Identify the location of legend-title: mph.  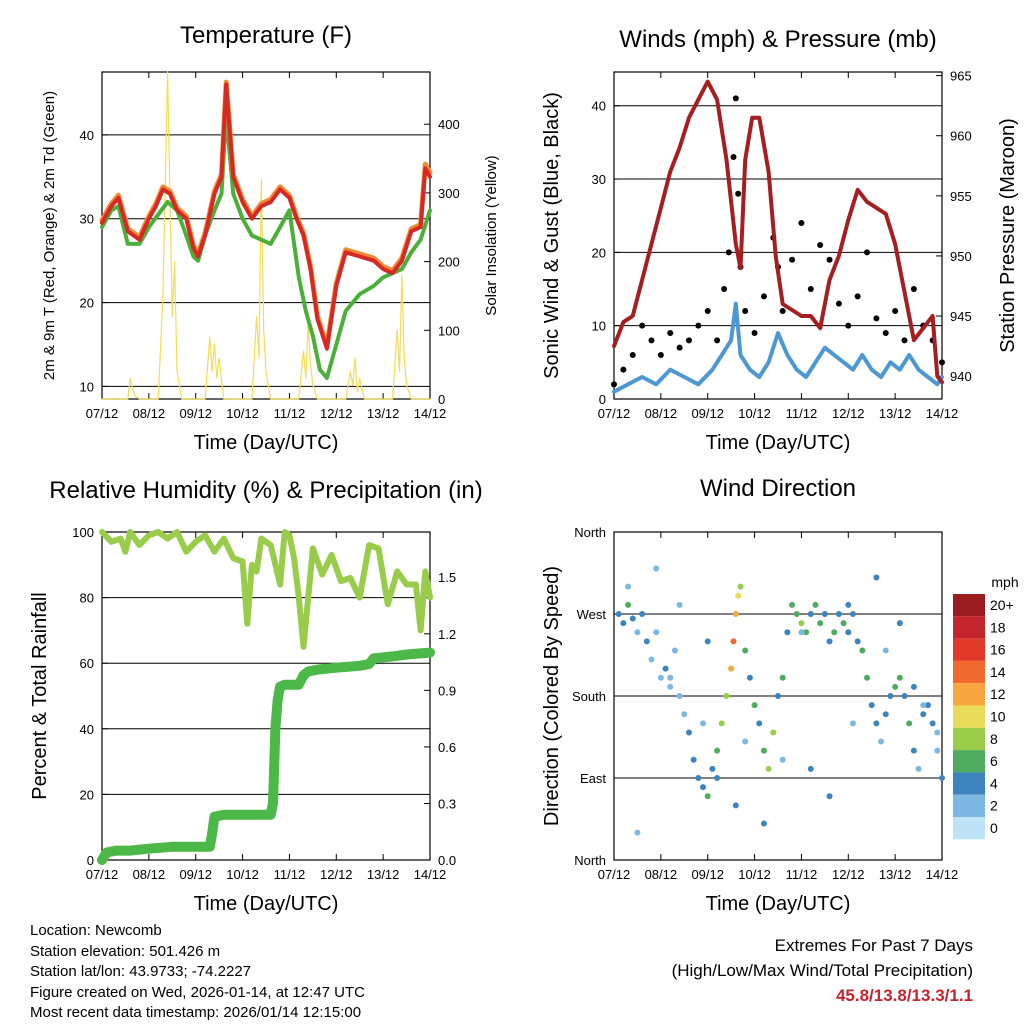
(1004, 582).